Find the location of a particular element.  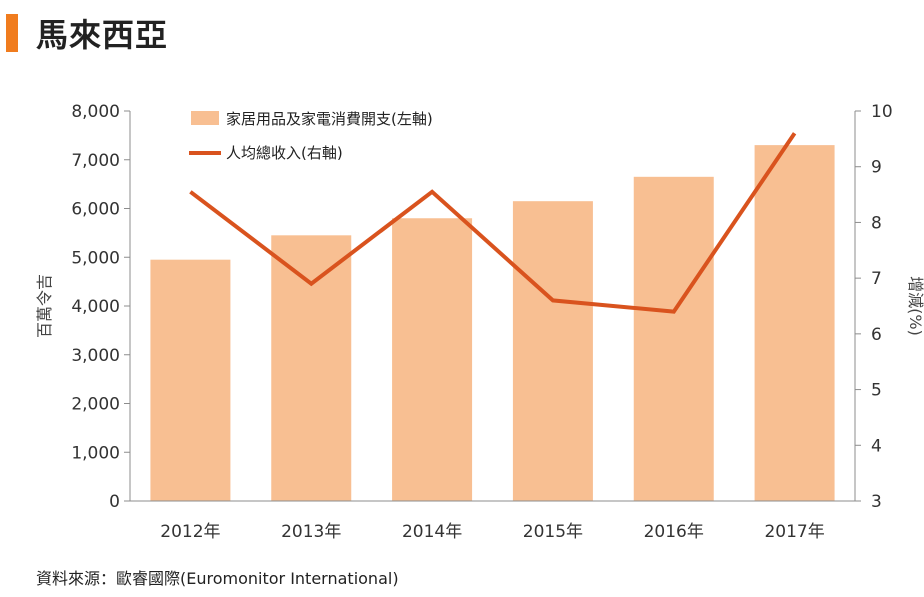

left-tick-label: 2,000 is located at coordinates (95, 405).